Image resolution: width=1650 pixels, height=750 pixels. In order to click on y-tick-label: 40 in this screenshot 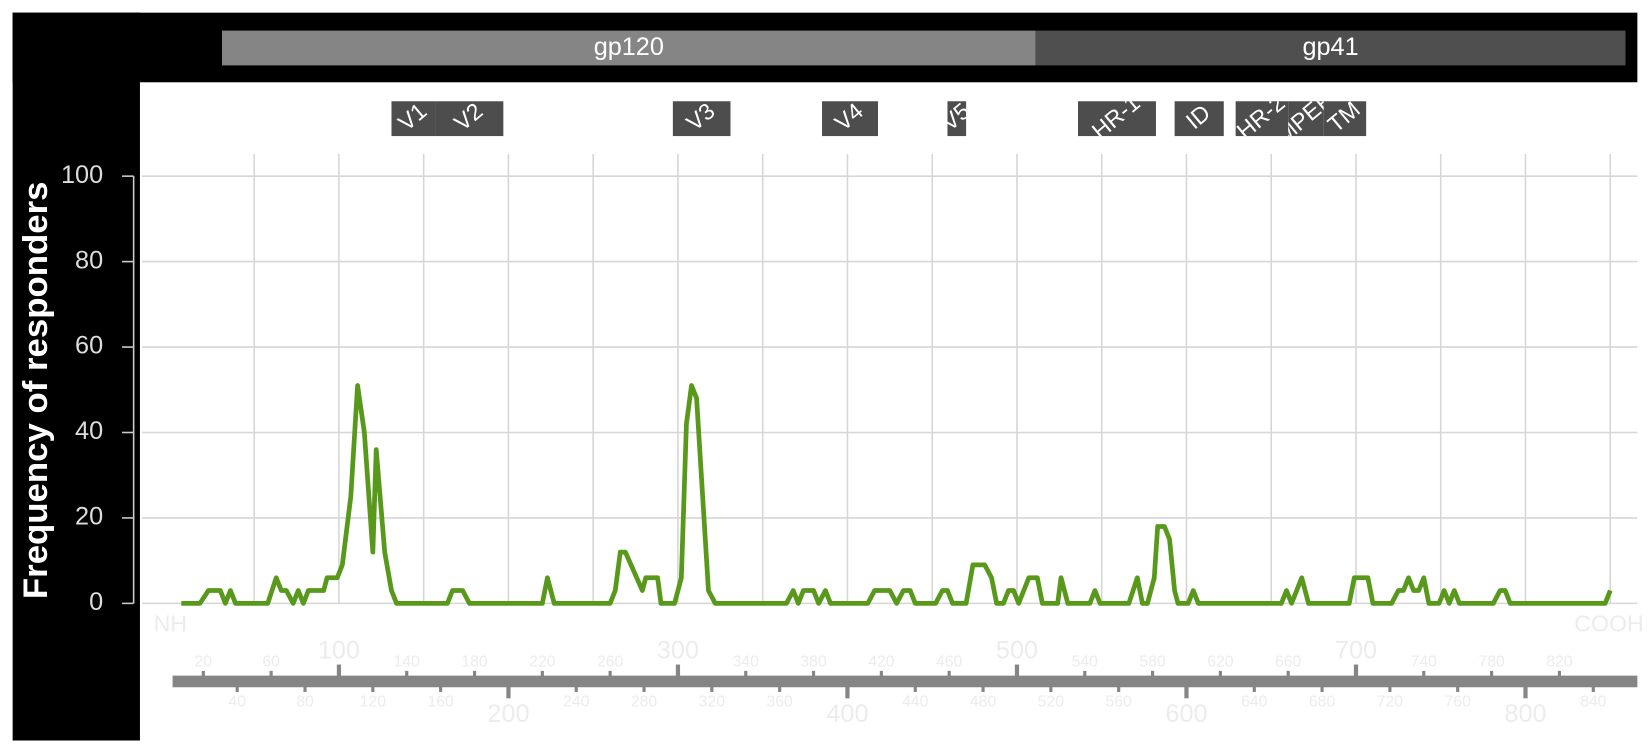, I will do `click(89, 431)`.